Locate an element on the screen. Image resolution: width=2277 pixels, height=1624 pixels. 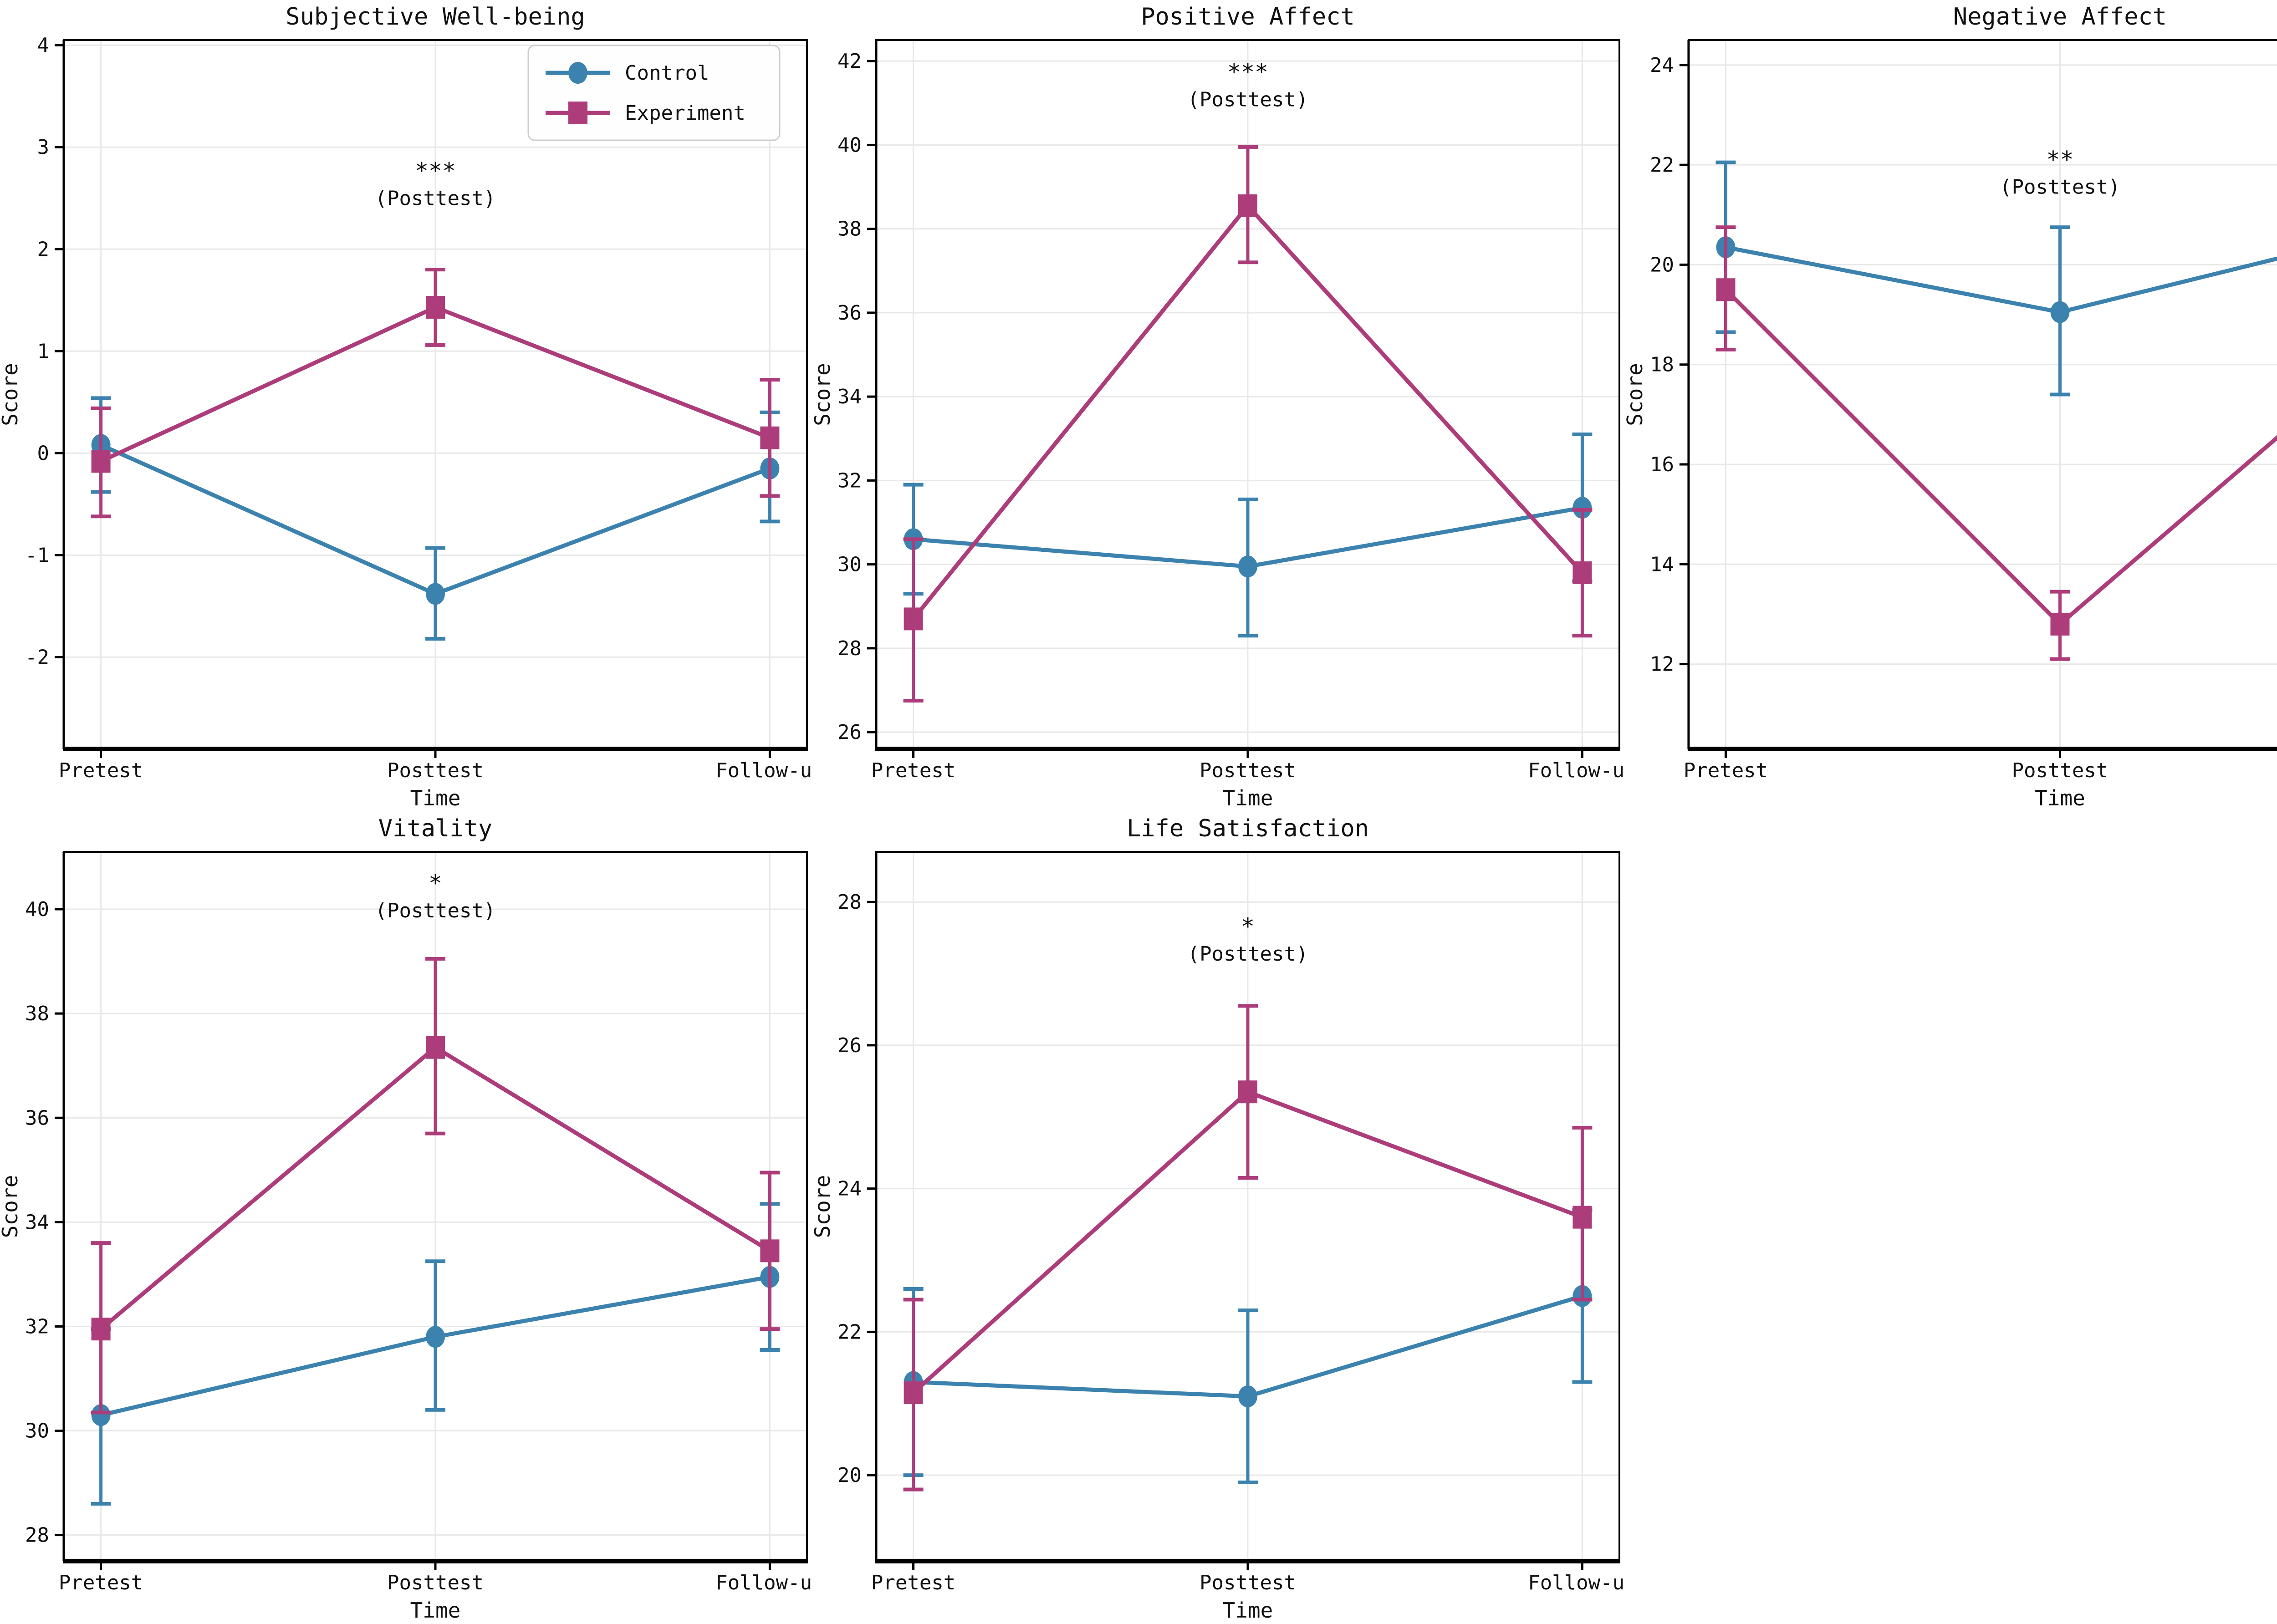
y-tick-label: 3 is located at coordinates (44, 148).